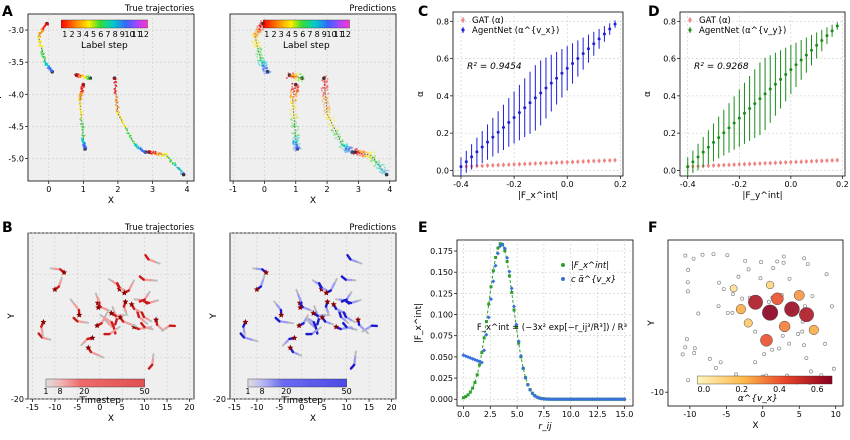  What do you see at coordinates (313, 419) in the screenshot?
I see `x-axis-label: X` at bounding box center [313, 419].